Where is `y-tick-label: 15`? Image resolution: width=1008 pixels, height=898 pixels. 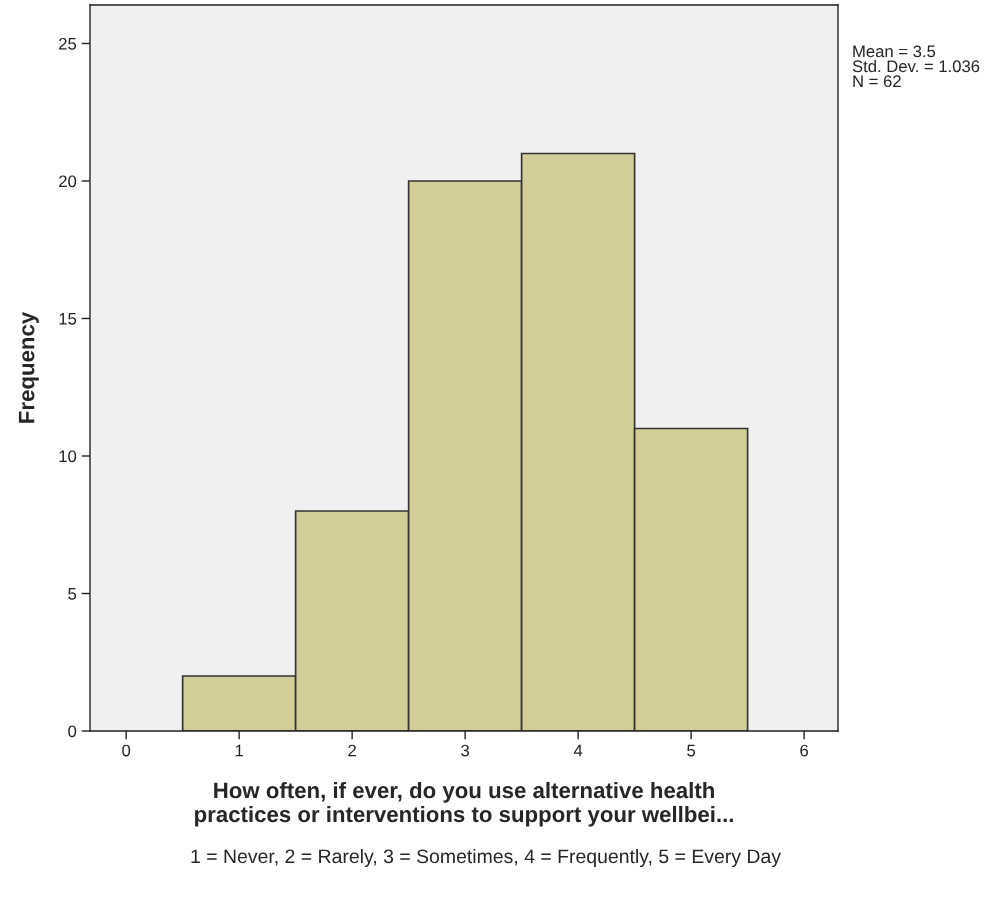
y-tick-label: 15 is located at coordinates (68, 319).